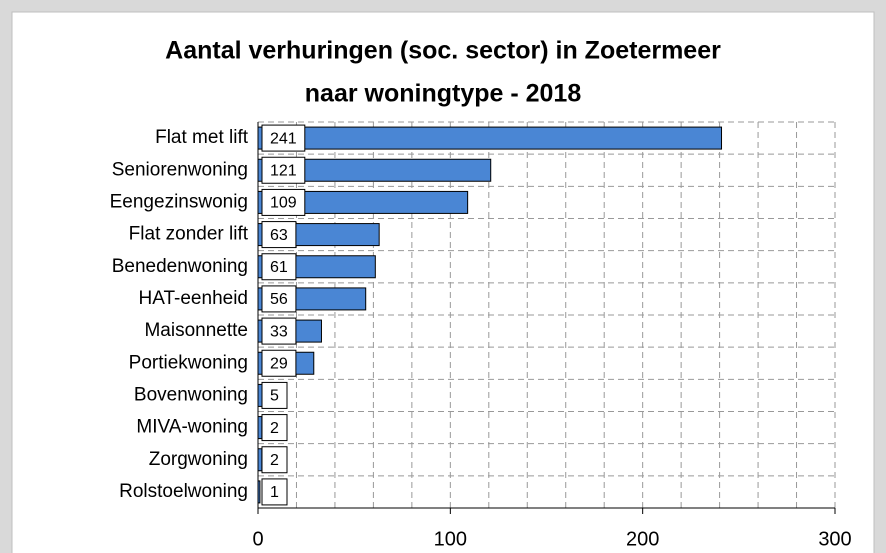 The image size is (886, 553). What do you see at coordinates (443, 94) in the screenshot?
I see `chart-title: naar woningtype - 2018` at bounding box center [443, 94].